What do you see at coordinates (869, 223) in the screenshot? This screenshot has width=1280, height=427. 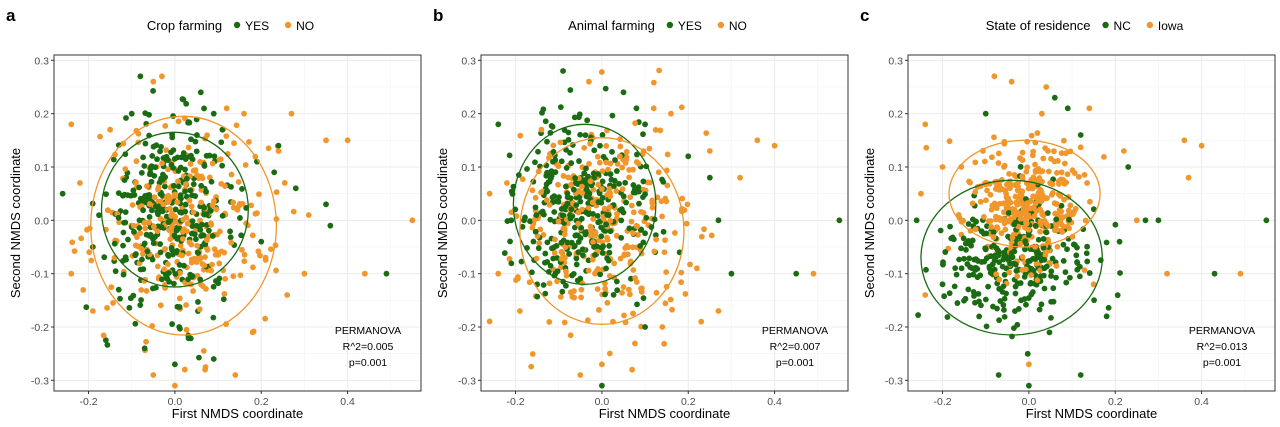 I see `y-axis-title: Second NMDS coordinate` at bounding box center [869, 223].